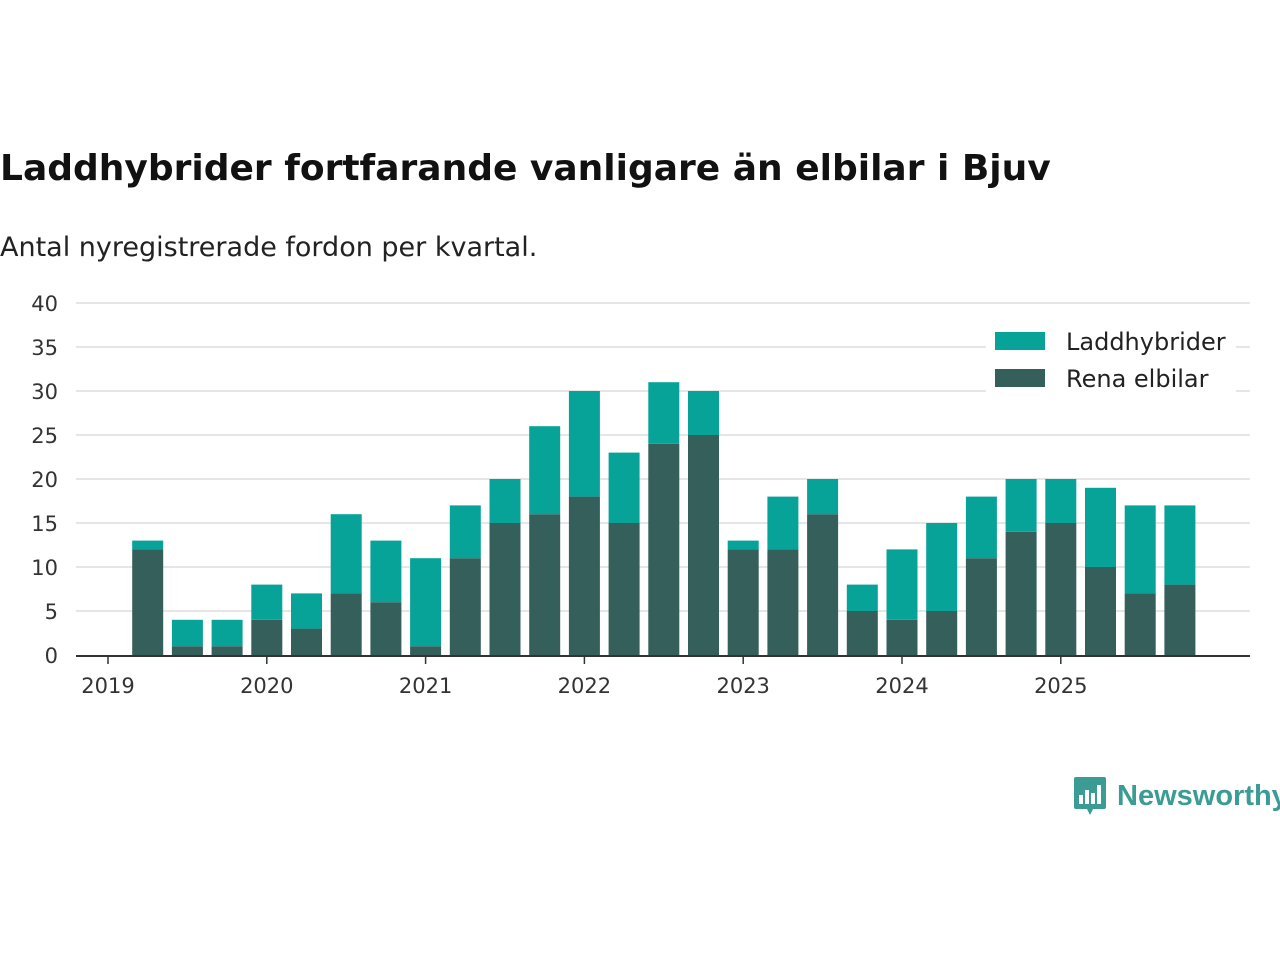  I want to click on legend: Laddhybrider Rena elbilar, so click(1111, 358).